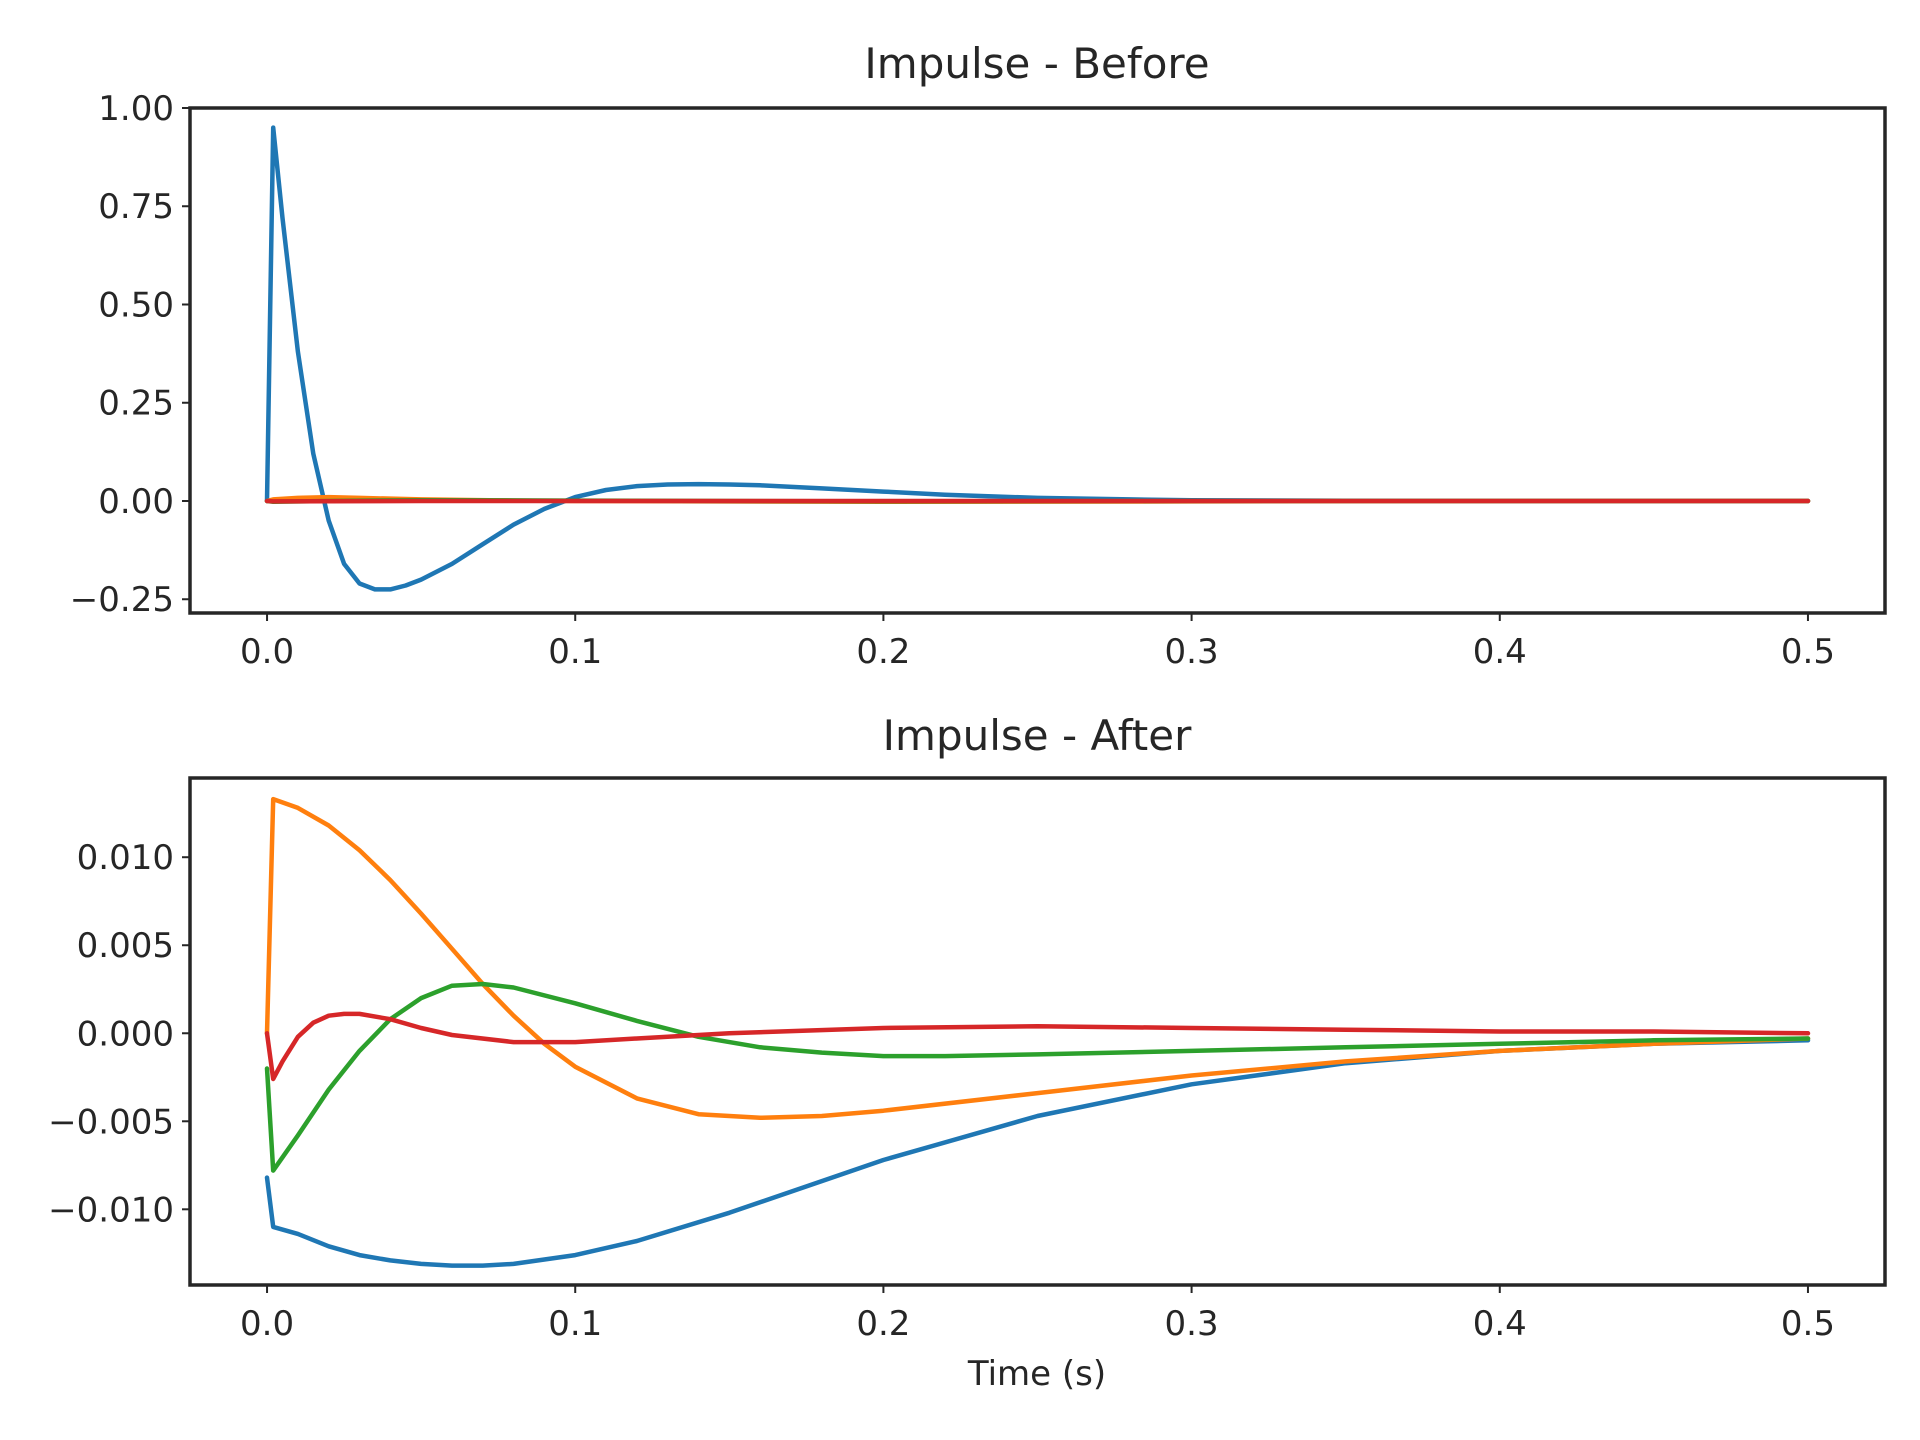 Image resolution: width=1920 pixels, height=1440 pixels. What do you see at coordinates (136, 305) in the screenshot?
I see `y-tick-label: 0.50` at bounding box center [136, 305].